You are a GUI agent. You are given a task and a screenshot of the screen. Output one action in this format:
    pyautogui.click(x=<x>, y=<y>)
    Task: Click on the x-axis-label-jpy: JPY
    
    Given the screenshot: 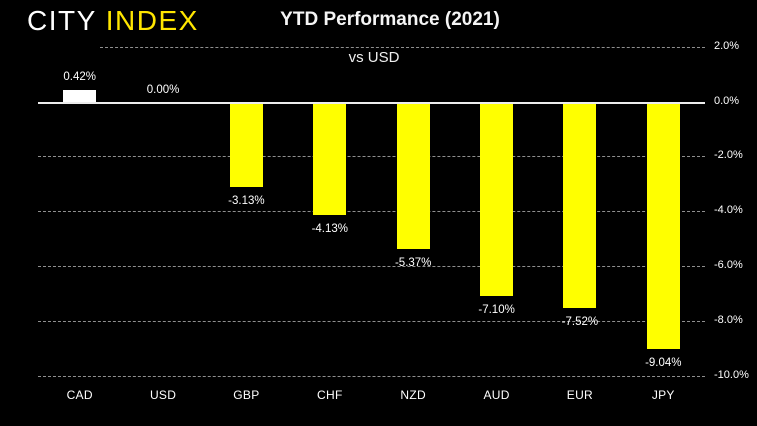 What is the action you would take?
    pyautogui.click(x=663, y=395)
    